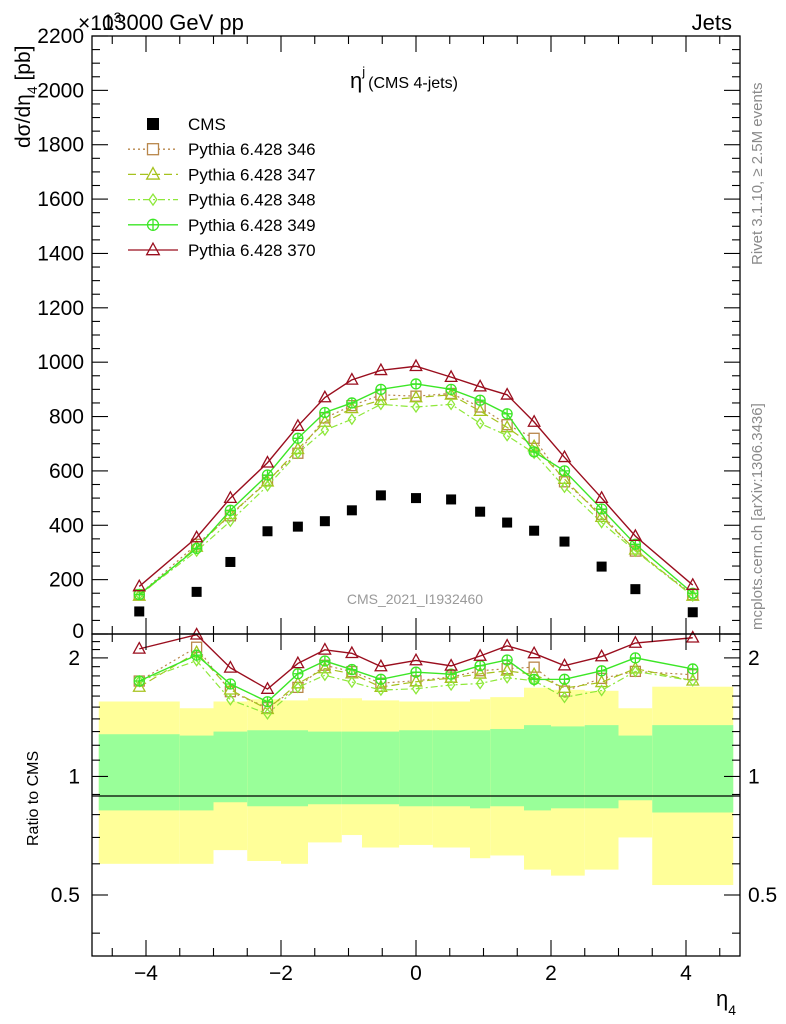 Image resolution: width=786 pixels, height=1024 pixels. What do you see at coordinates (754, 658) in the screenshot?
I see `ratio-tick-label-right: 2` at bounding box center [754, 658].